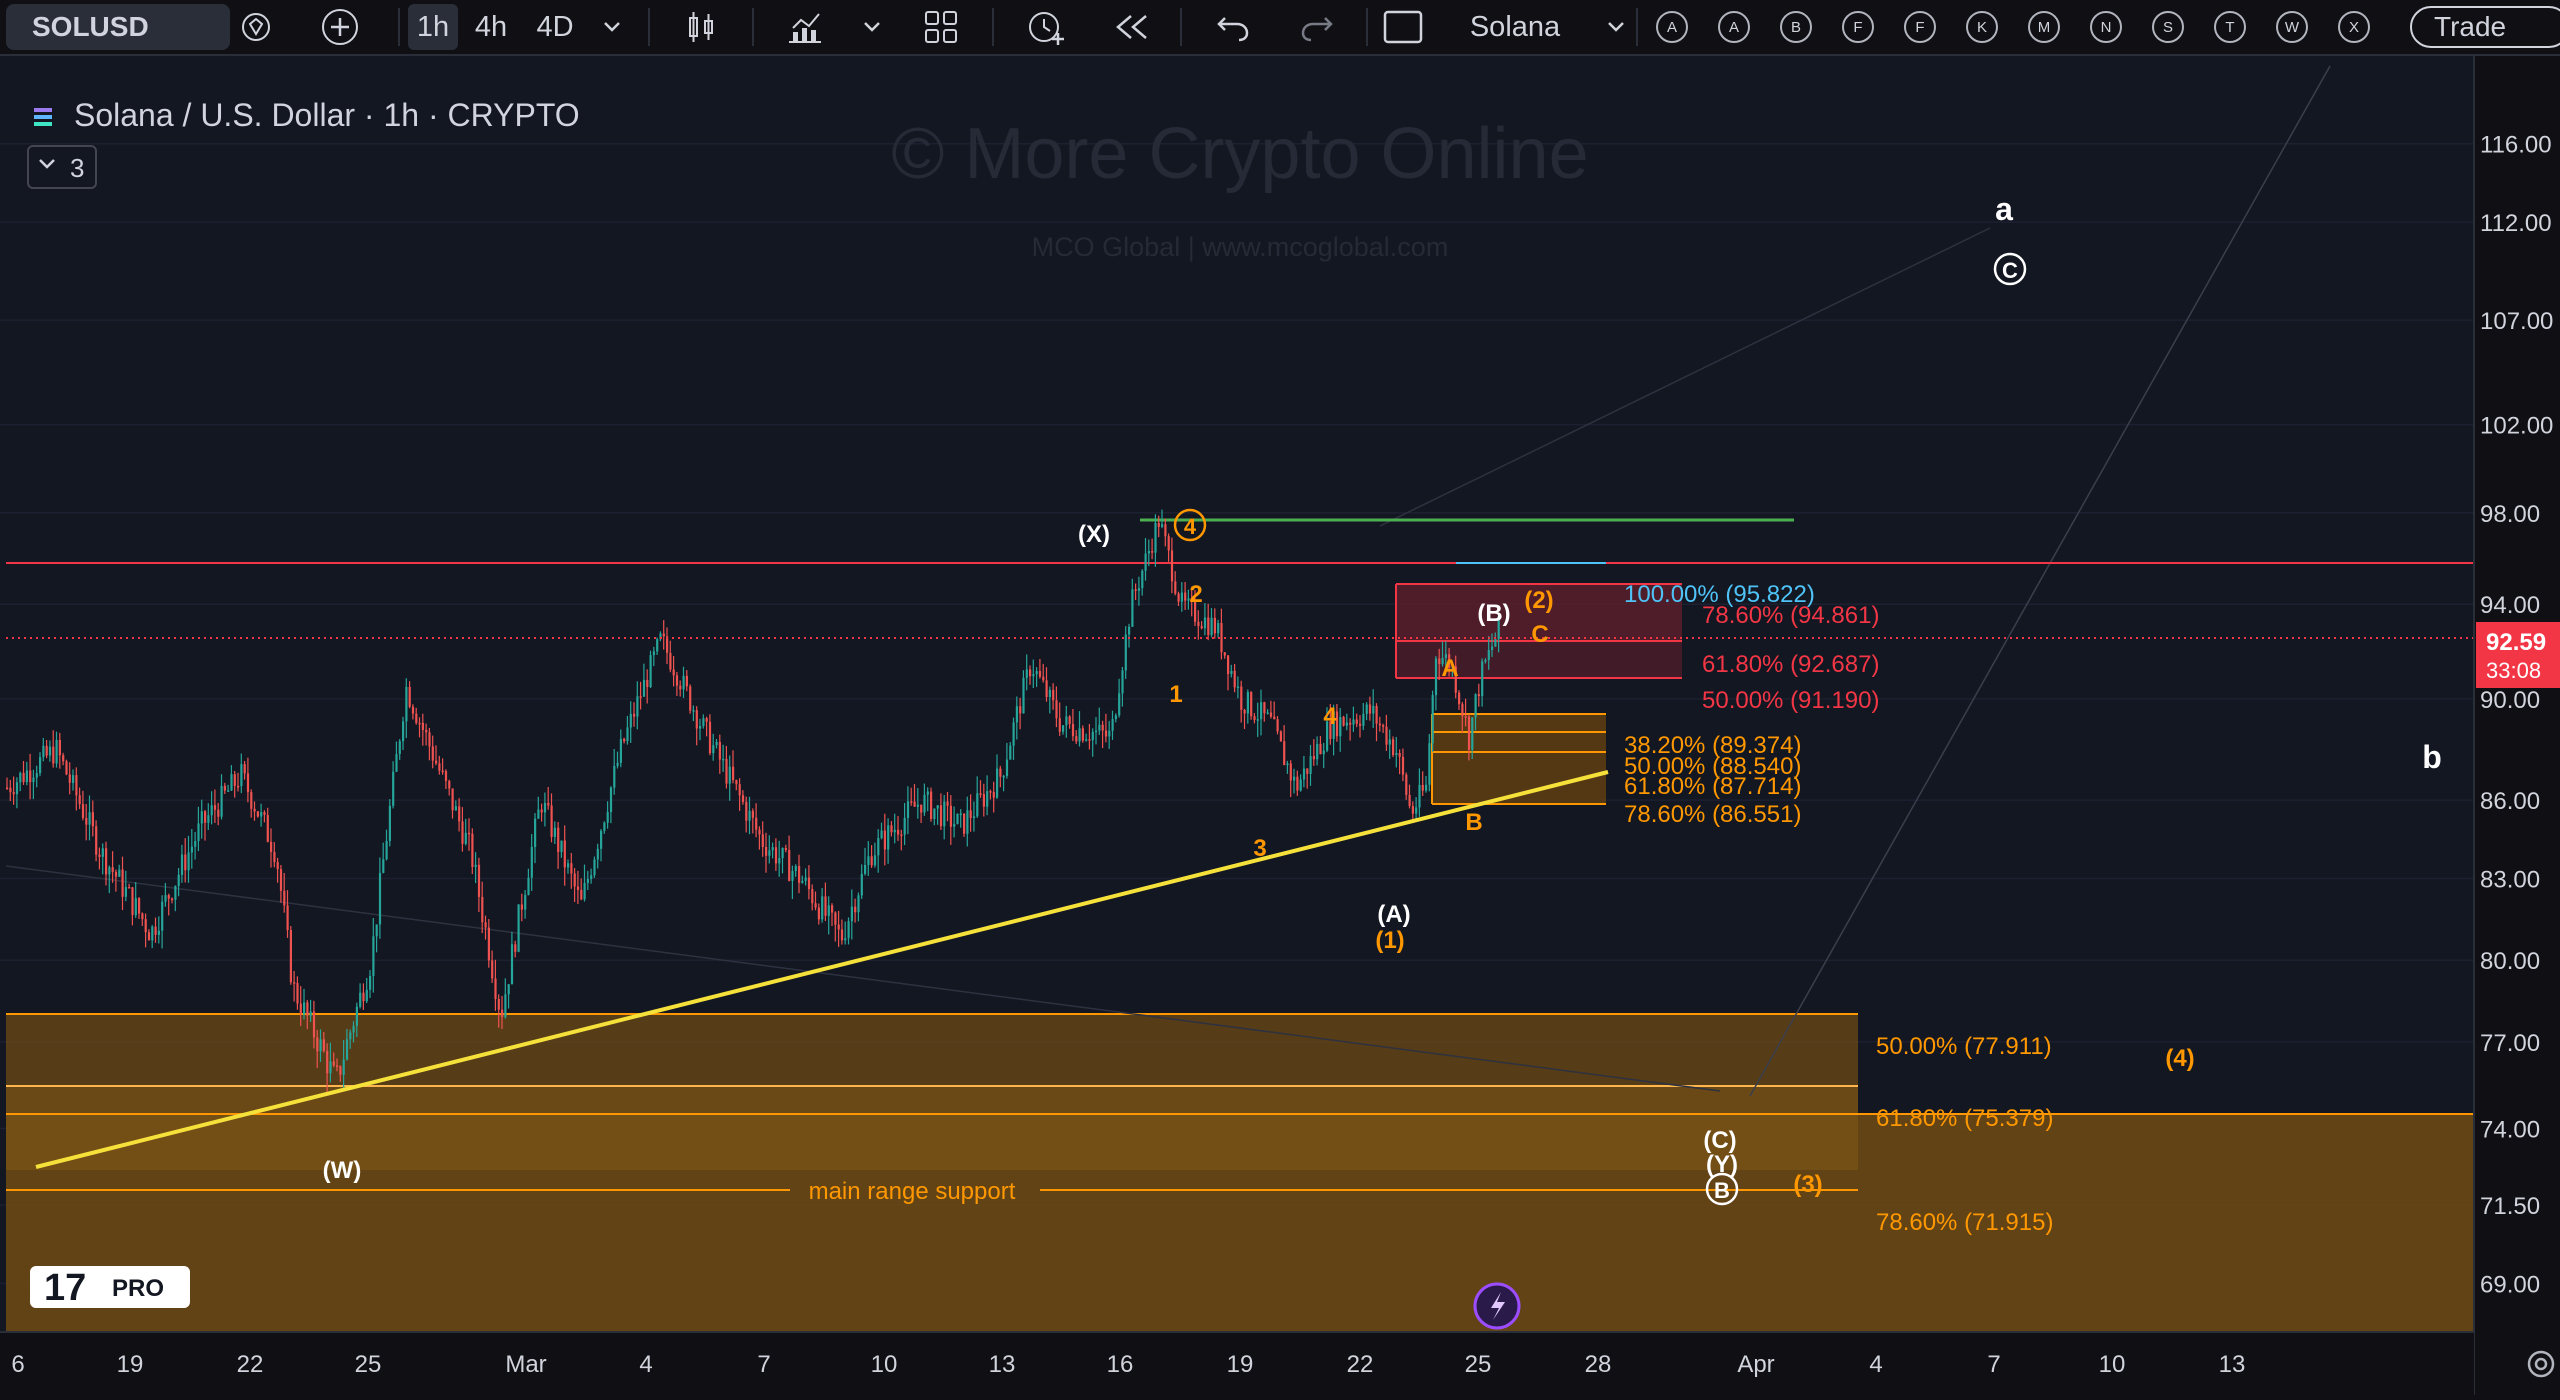  I want to click on time-axis-labels: 6 19 22 25 Mar 4 7 10 13 16 19 22 25 28 Apr 4 7 10 13, so click(1128, 1364).